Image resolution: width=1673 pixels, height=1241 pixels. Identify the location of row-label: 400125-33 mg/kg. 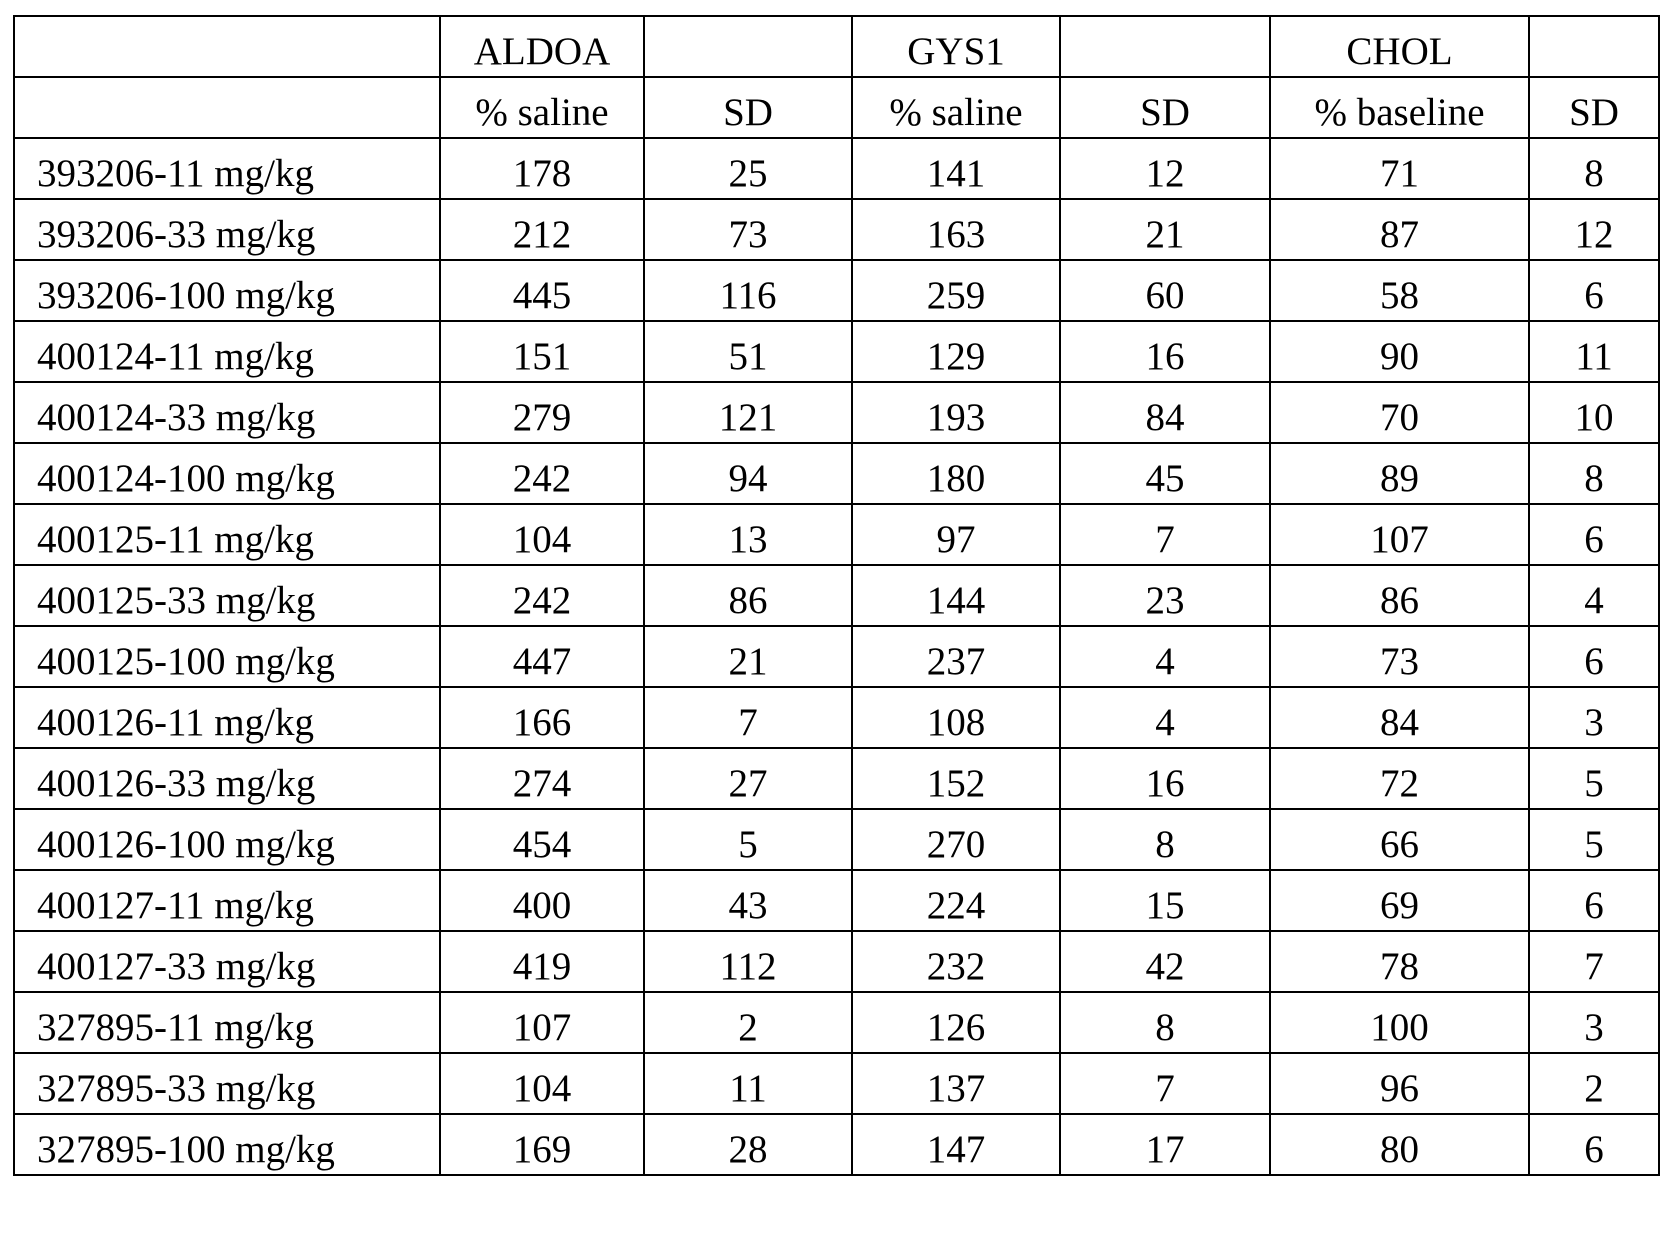
(227, 595).